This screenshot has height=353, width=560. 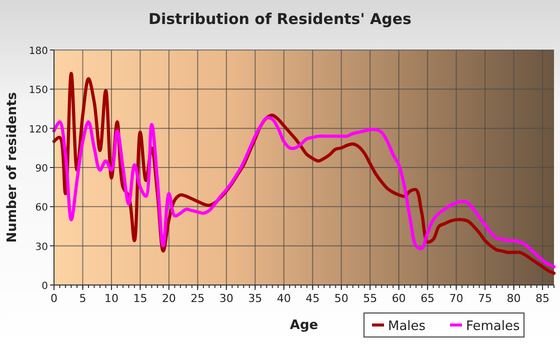 What do you see at coordinates (38, 130) in the screenshot?
I see `y-tick-label: 120` at bounding box center [38, 130].